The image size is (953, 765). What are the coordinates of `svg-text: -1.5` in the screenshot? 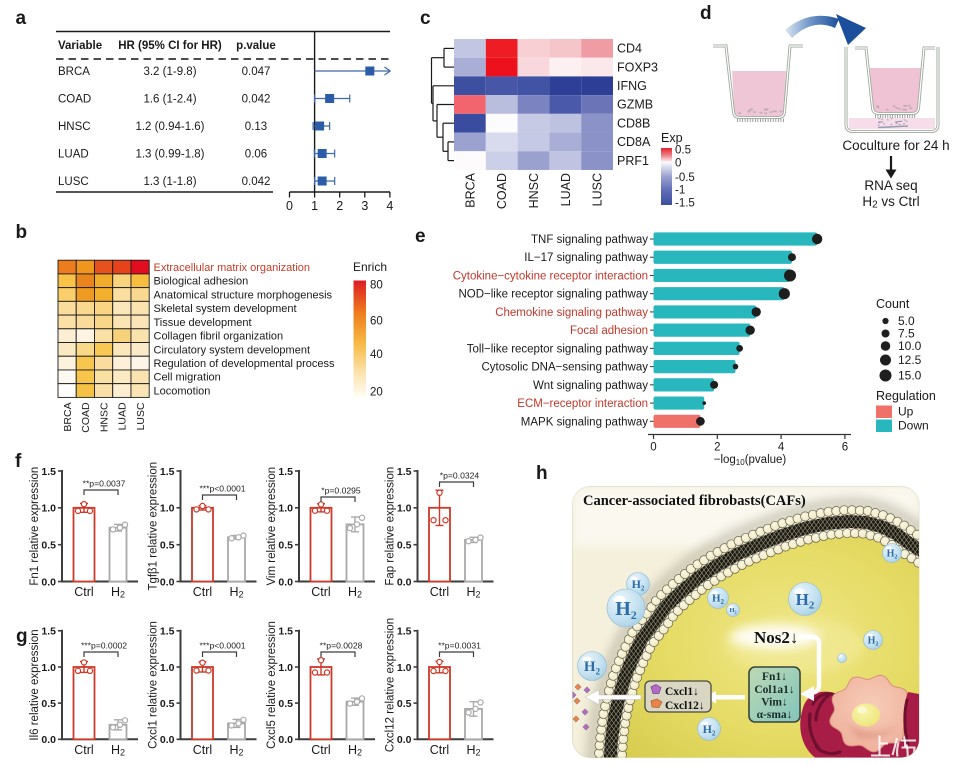 It's located at (685, 204).